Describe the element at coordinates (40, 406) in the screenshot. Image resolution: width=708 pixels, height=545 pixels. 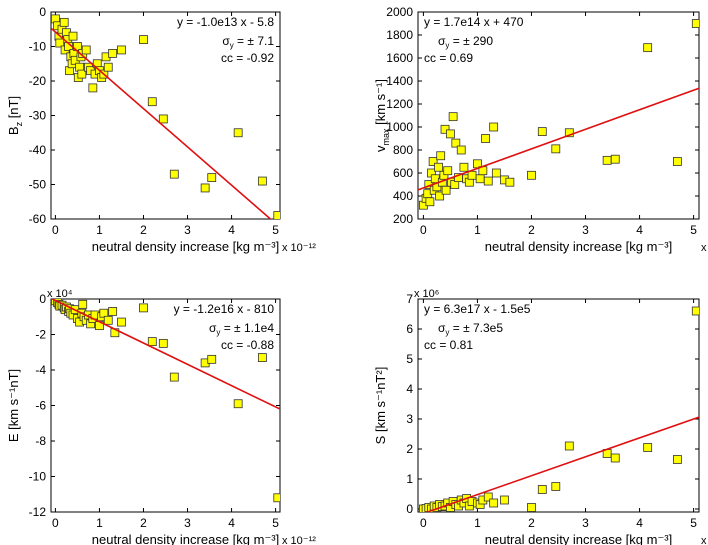
I see `y-tick-label: -6` at that location.